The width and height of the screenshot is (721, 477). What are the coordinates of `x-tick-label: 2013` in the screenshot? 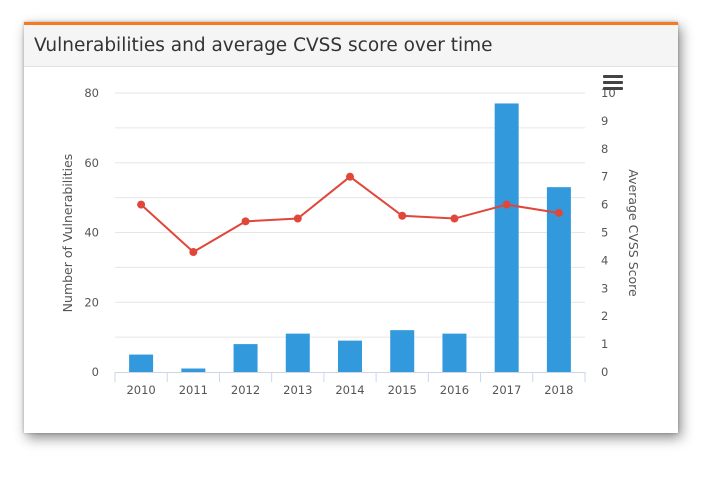 It's located at (297, 390).